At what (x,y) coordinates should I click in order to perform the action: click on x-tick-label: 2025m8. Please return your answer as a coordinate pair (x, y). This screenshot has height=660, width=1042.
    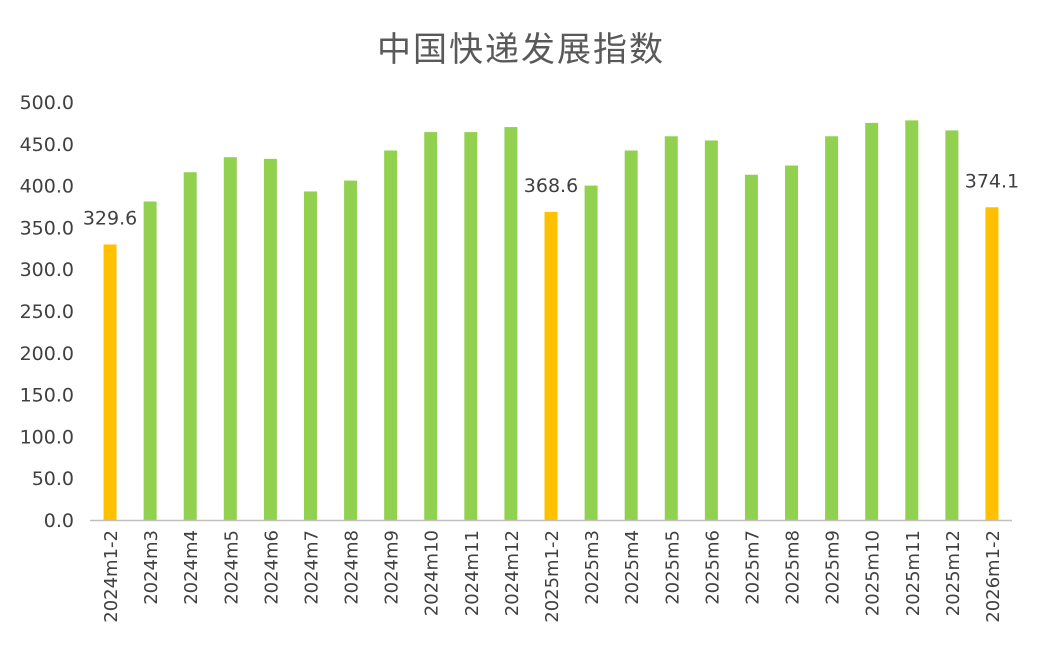
    Looking at the image, I should click on (793, 567).